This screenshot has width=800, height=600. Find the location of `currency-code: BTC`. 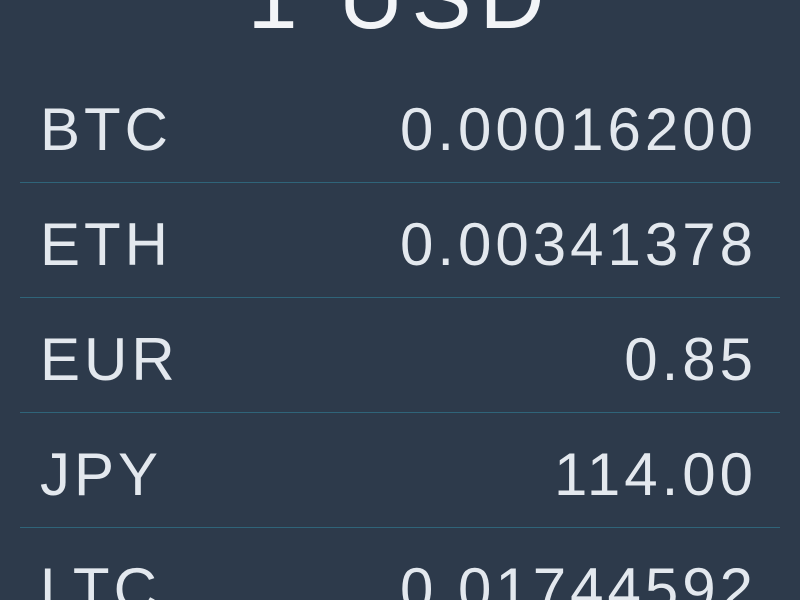

currency-code: BTC is located at coordinates (106, 129).